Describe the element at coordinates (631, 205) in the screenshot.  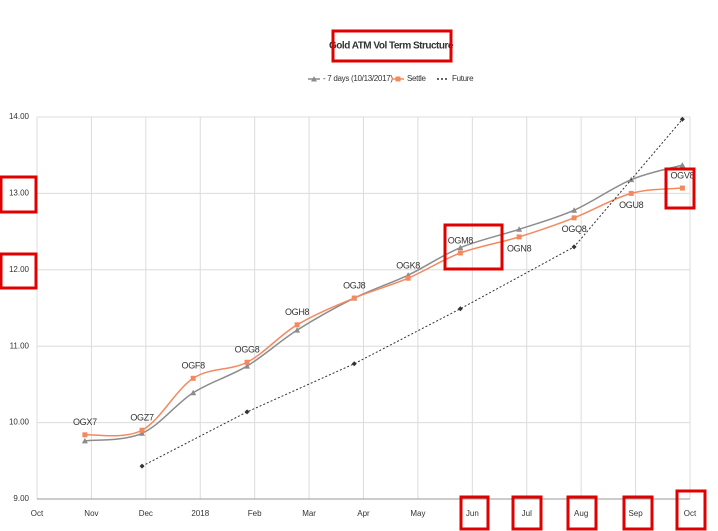
I see `point-label: OGU8` at that location.